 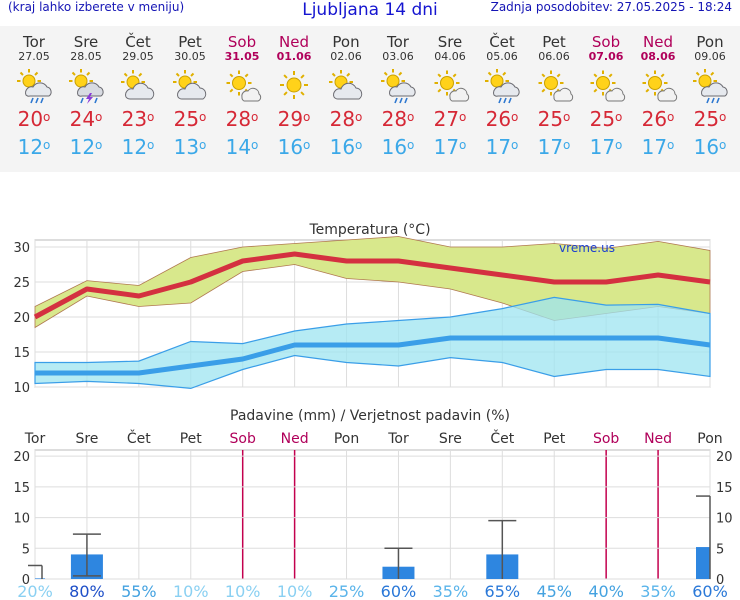 I want to click on max-temperature: 23o, so click(x=138, y=119).